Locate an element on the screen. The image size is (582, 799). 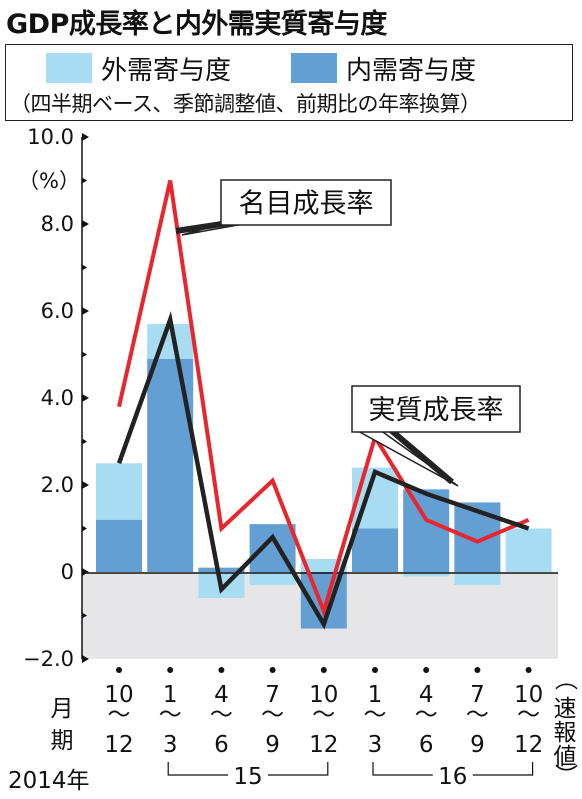
y-tick-label: −2.0 is located at coordinates (48, 659).